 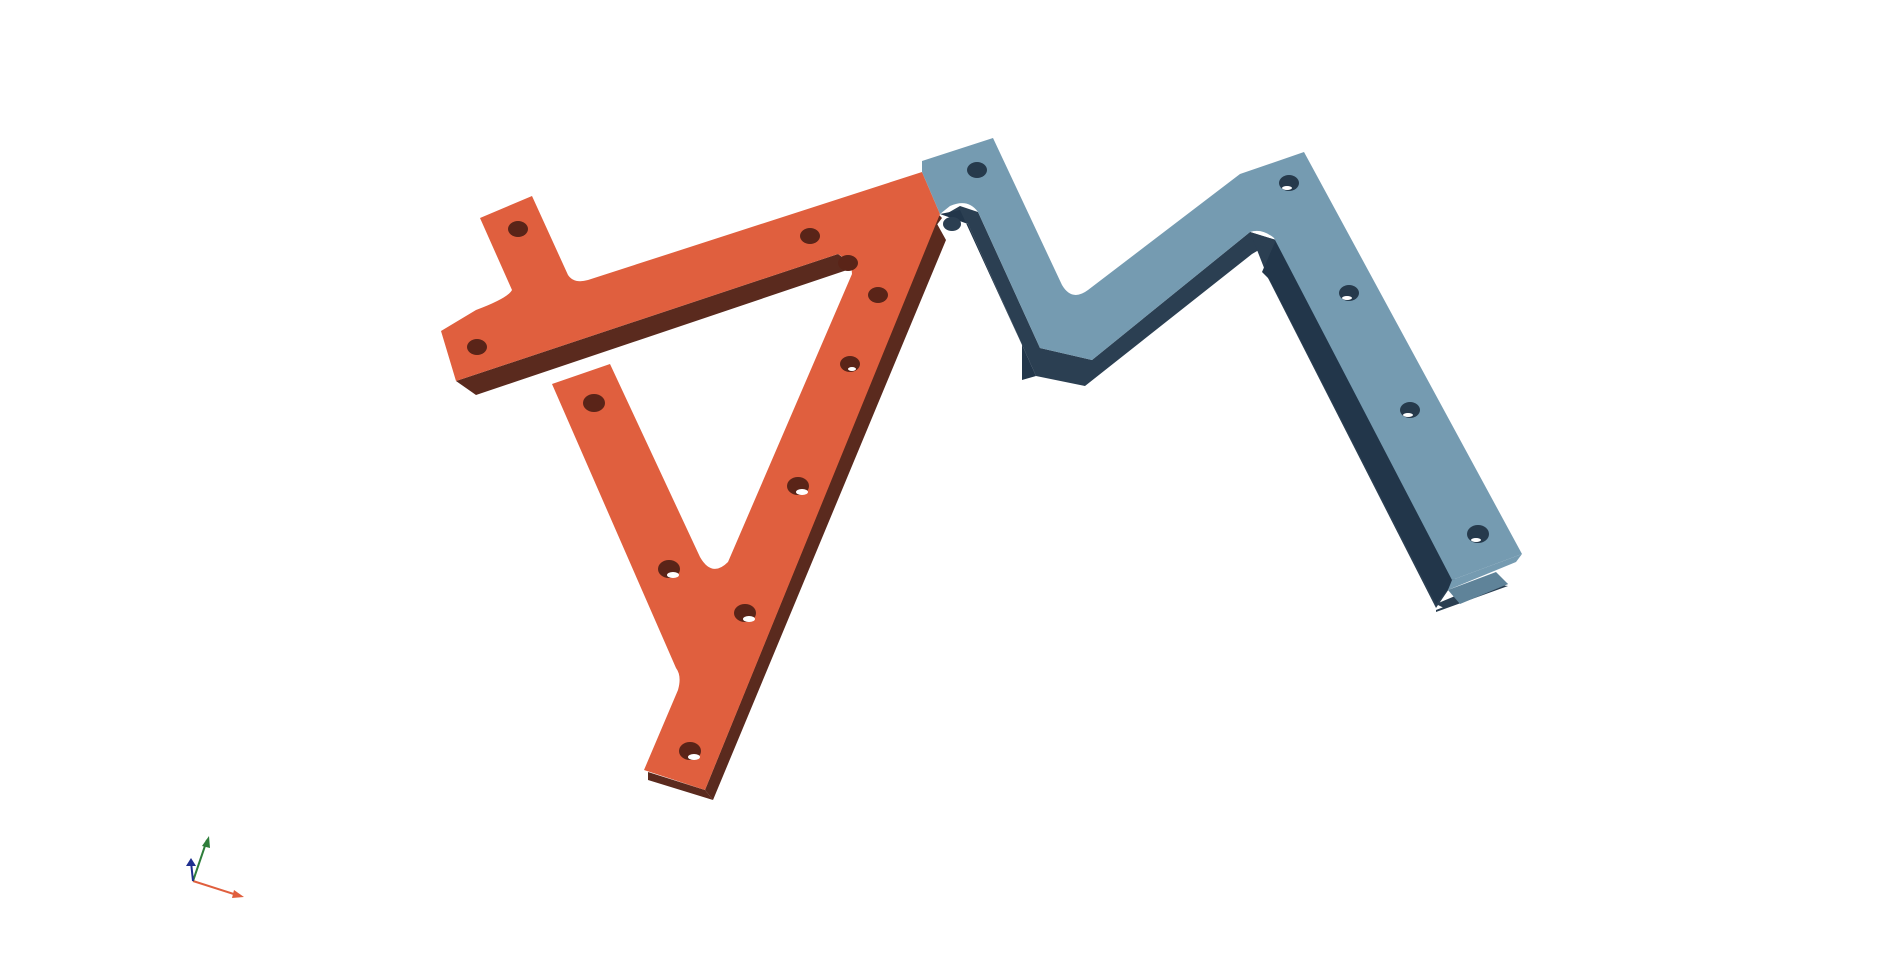 I want to click on blue-bracket-foot, so click(x=1485, y=572).